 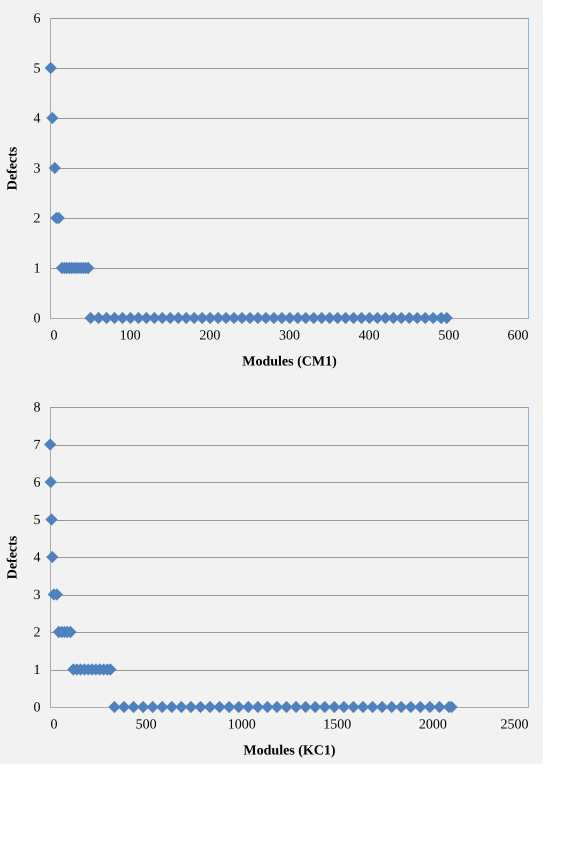 I want to click on x-tick-label: 1000, so click(x=242, y=725).